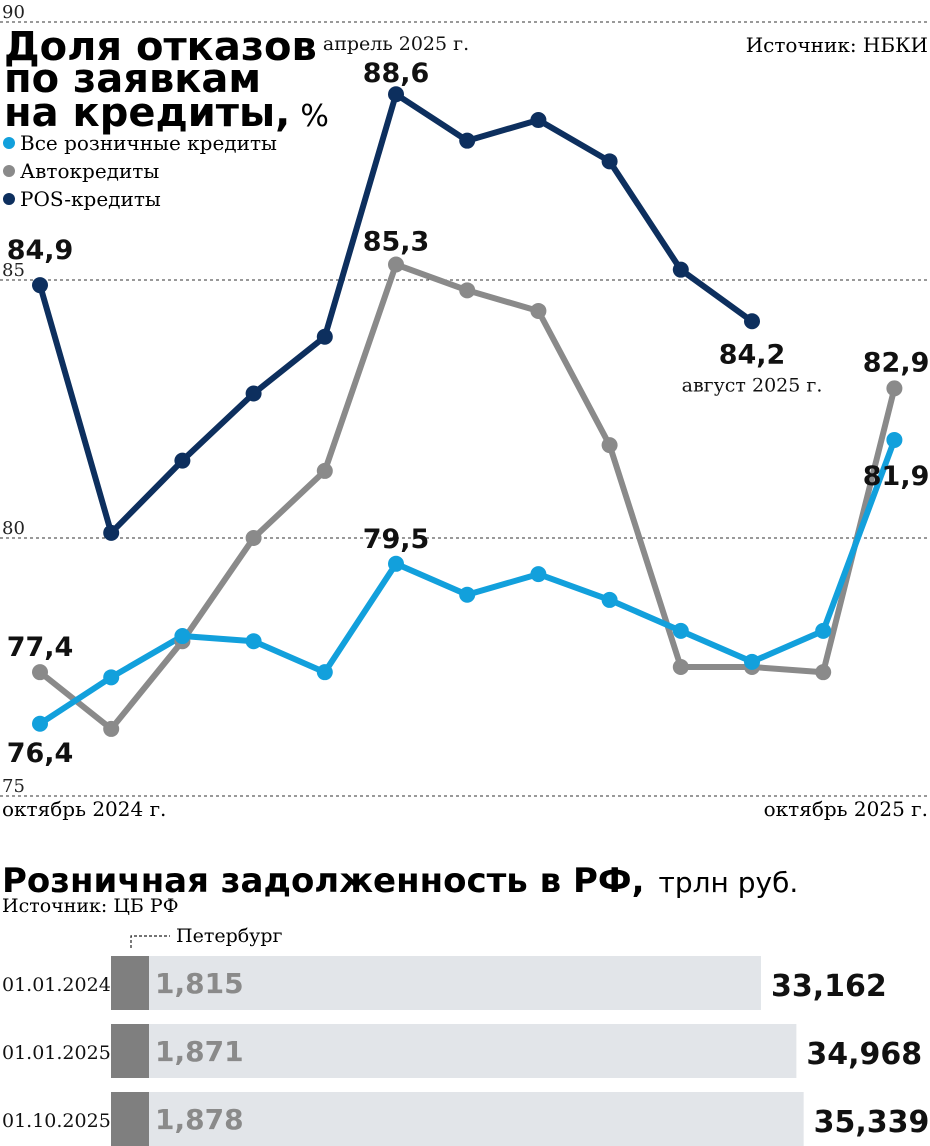 The image size is (930, 1146). I want to click on chart-title: Доля отказов по заявкам на кредиты,%, so click(166, 80).